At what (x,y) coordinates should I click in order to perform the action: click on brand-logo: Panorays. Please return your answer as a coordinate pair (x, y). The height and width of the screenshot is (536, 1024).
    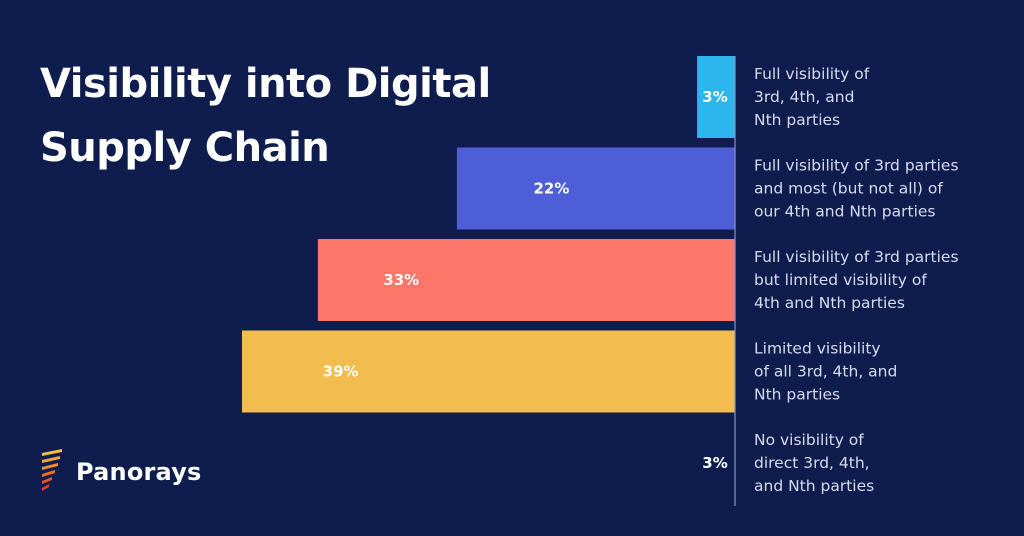
    Looking at the image, I should click on (121, 472).